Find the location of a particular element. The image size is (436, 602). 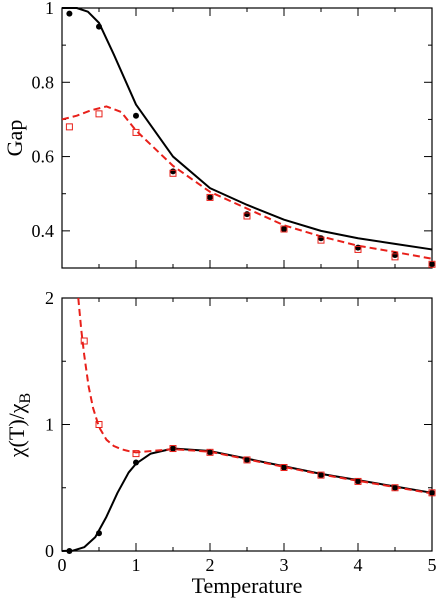

susceptibility-x-tick-label: 1 is located at coordinates (136, 565).